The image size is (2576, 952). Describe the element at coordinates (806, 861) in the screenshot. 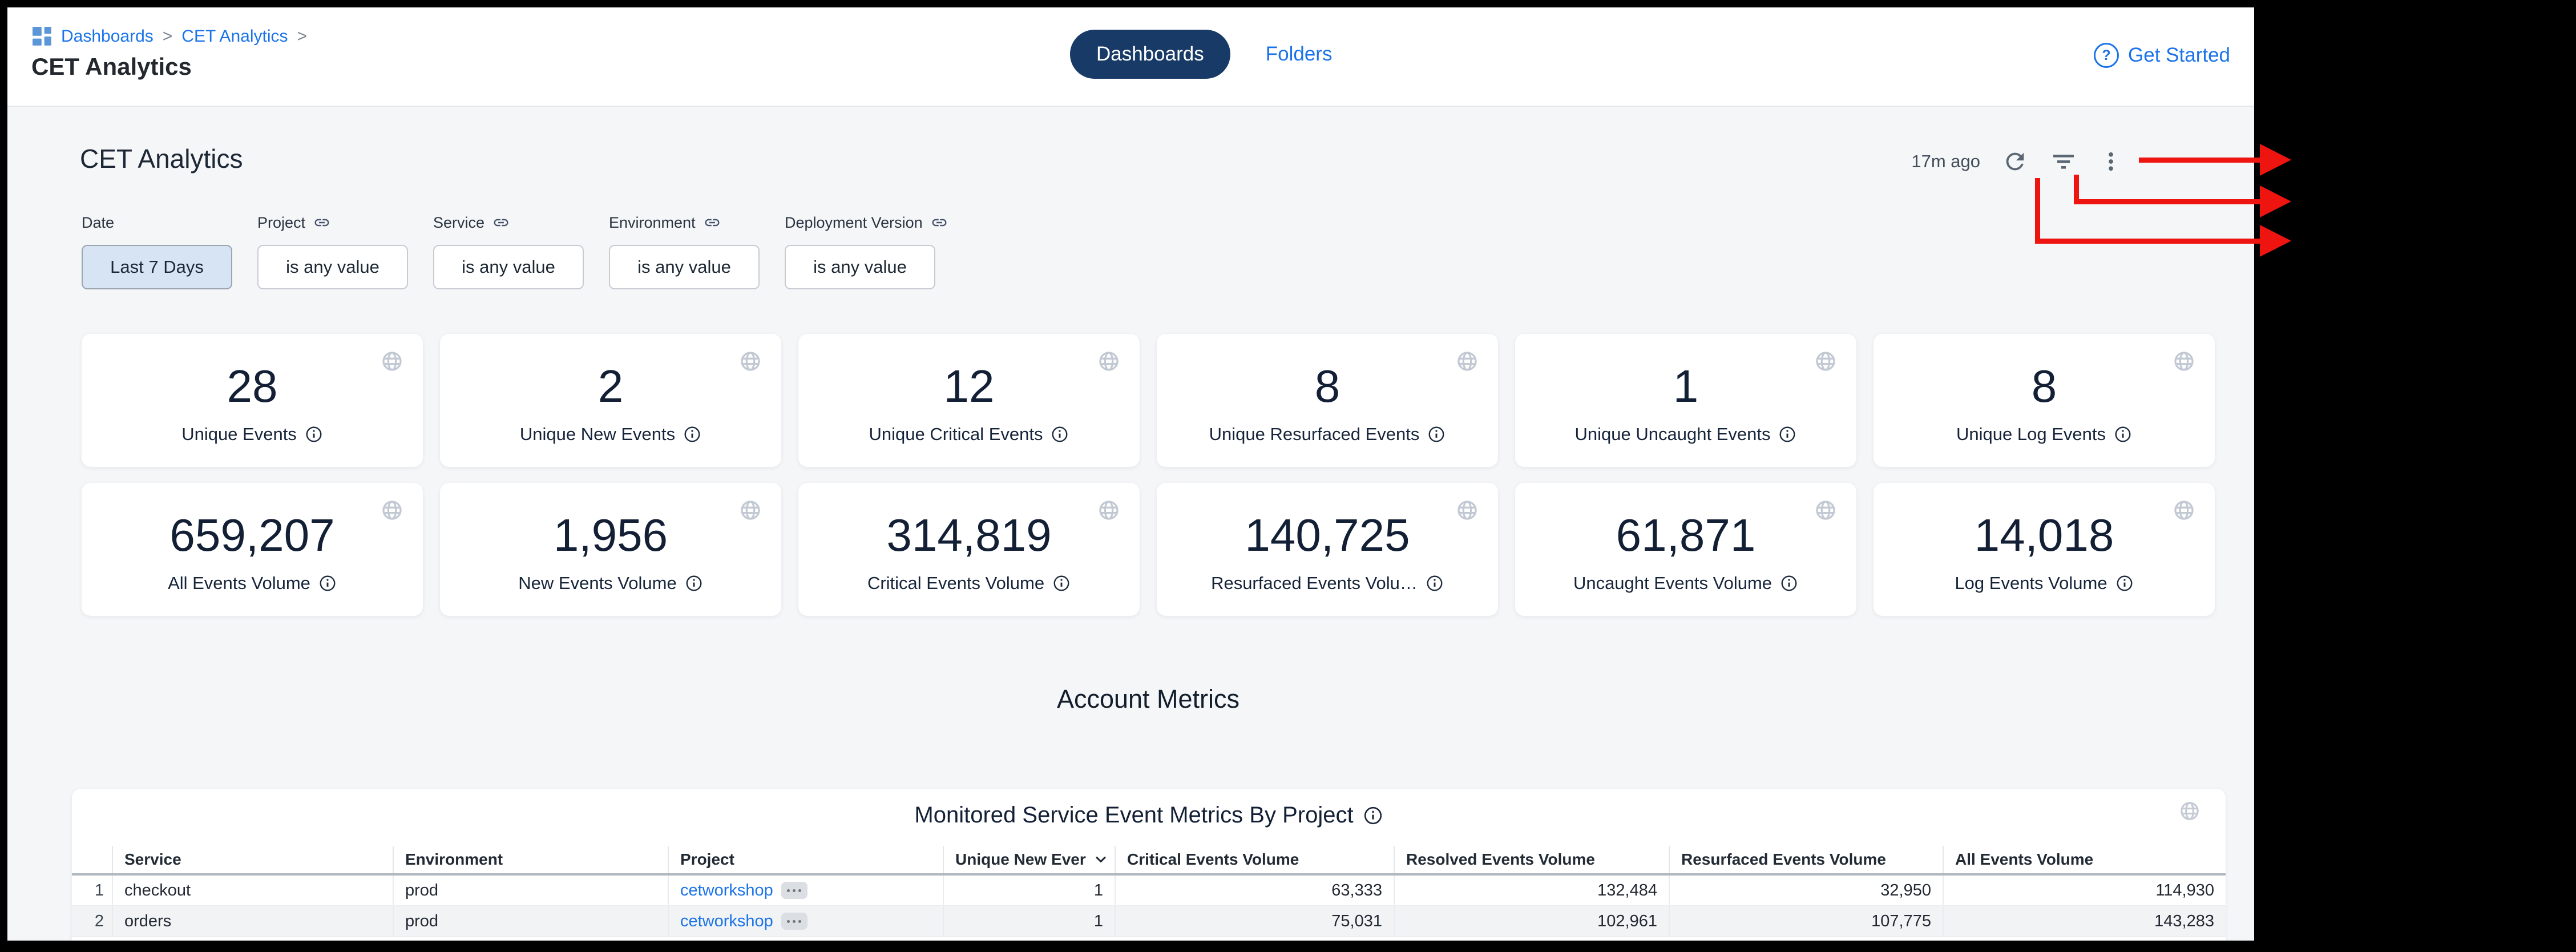

I see `column-header-project: Project` at that location.